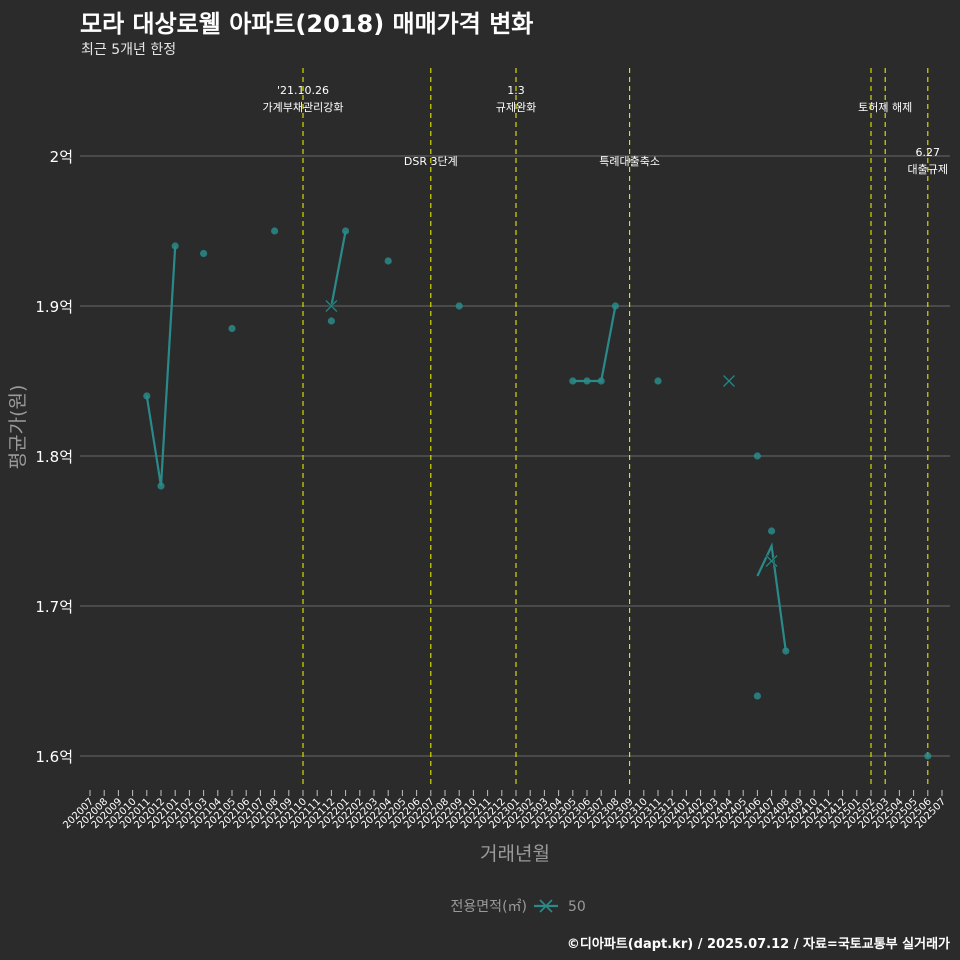 The width and height of the screenshot is (960, 960). I want to click on event-policy-label: 특례대출축소, so click(629, 161).